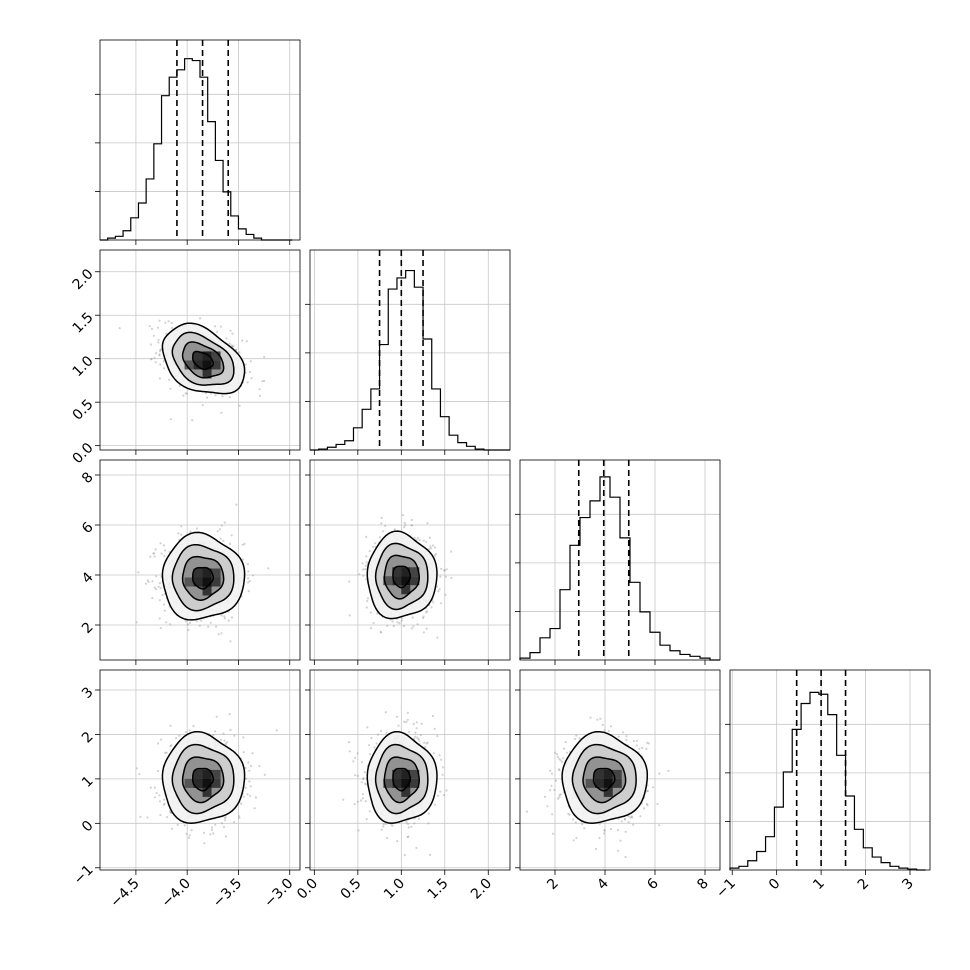 The width and height of the screenshot is (970, 970). I want to click on x-tick-label: 2, so click(864, 885).